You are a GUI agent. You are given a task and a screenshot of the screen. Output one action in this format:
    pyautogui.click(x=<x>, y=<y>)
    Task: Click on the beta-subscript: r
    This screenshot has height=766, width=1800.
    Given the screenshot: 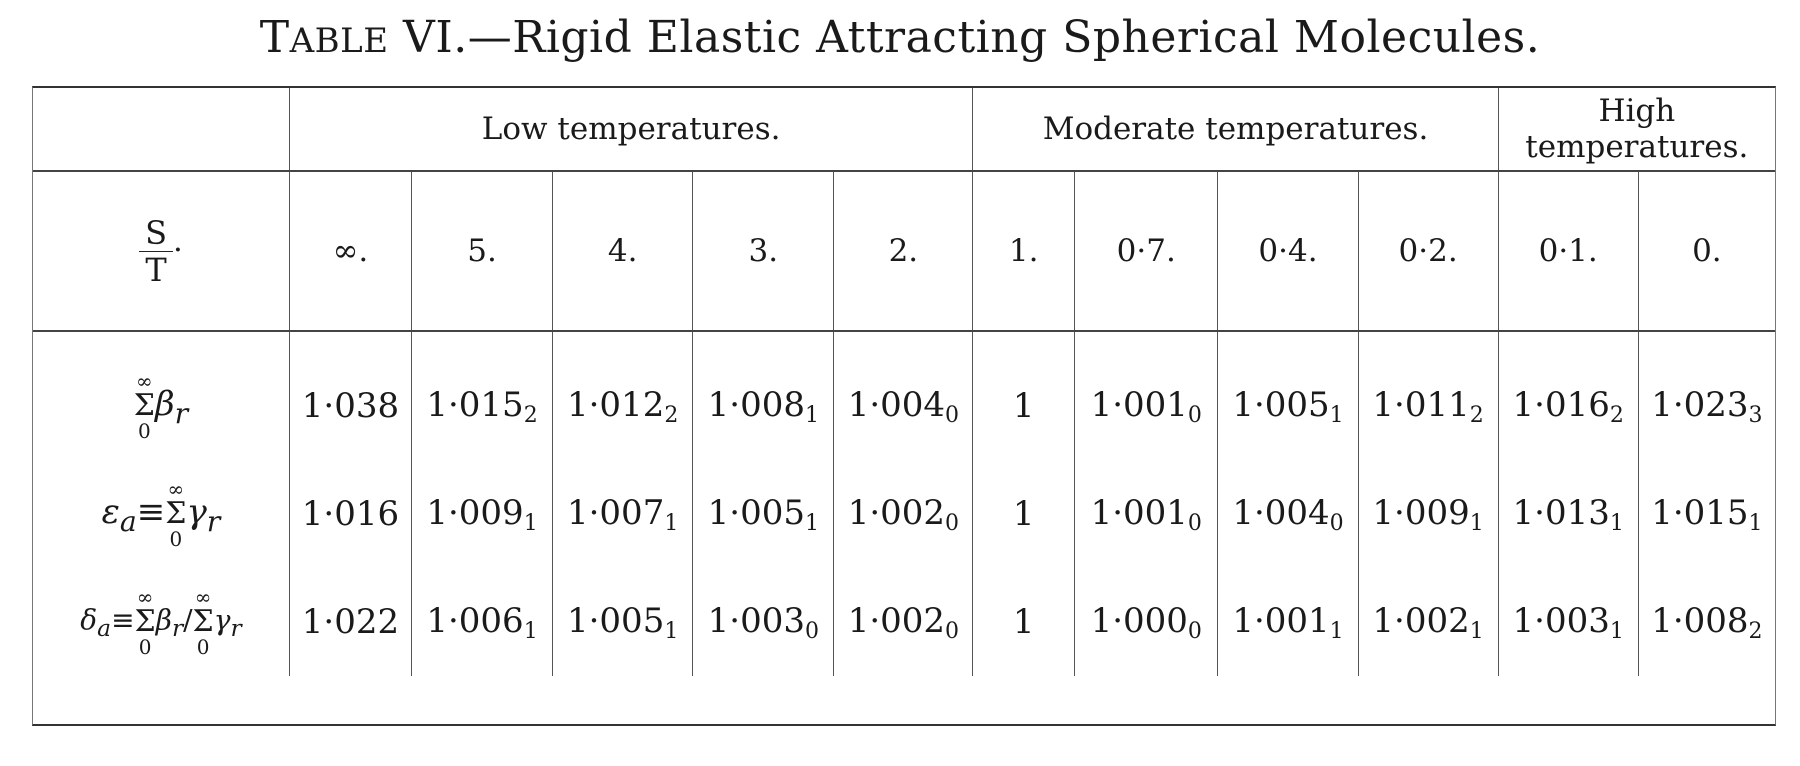 What is the action you would take?
    pyautogui.click(x=177, y=628)
    